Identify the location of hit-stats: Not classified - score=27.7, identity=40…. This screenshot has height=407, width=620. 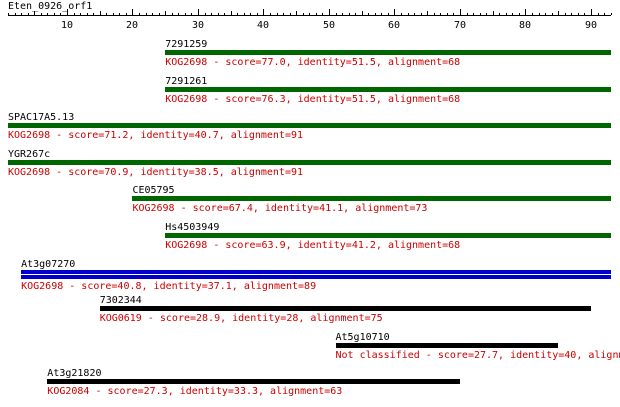
(477, 355).